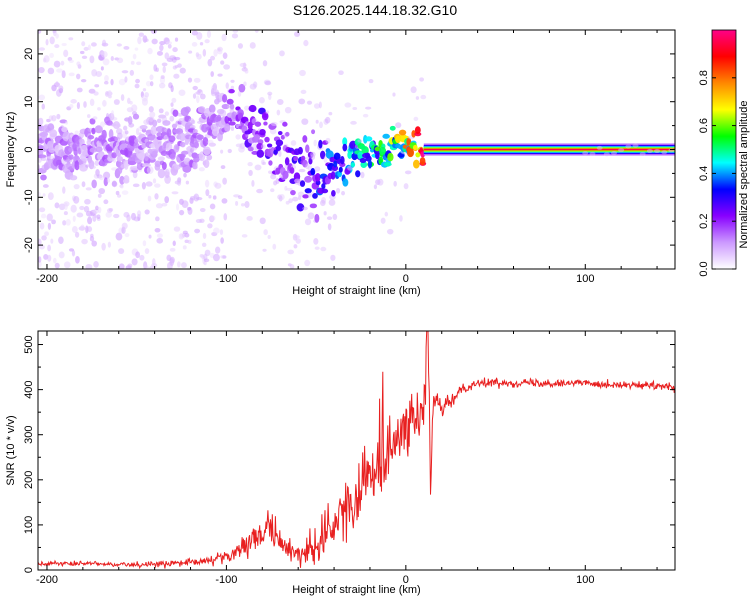 The width and height of the screenshot is (750, 600). Describe the element at coordinates (704, 77) in the screenshot. I see `colorbar-tick-label: 0.8` at that location.